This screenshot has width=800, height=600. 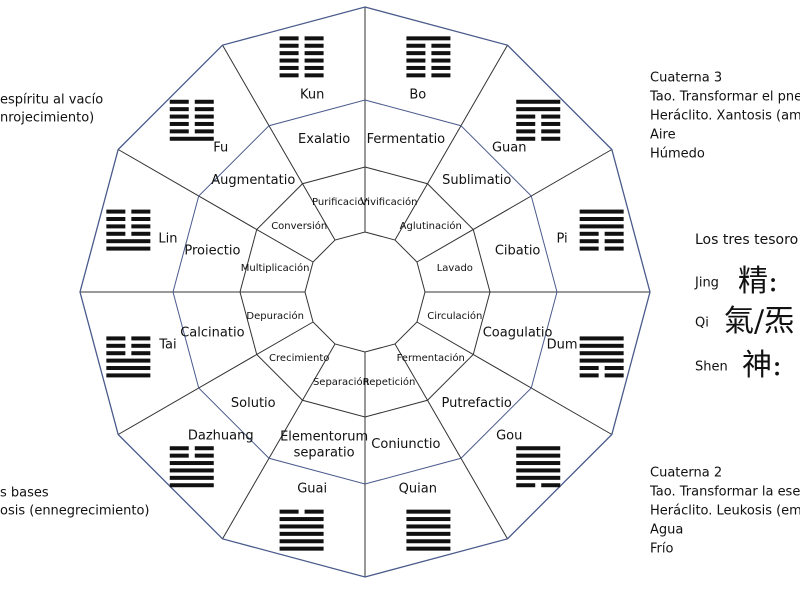 I want to click on ring, so click(x=365, y=292).